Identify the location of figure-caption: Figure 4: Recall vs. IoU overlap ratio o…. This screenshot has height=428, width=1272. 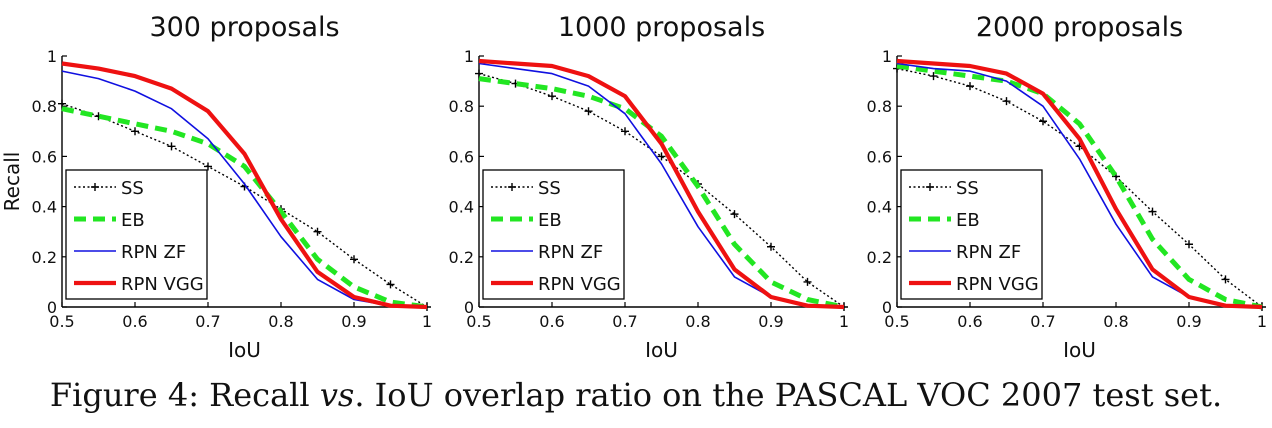
(636, 395).